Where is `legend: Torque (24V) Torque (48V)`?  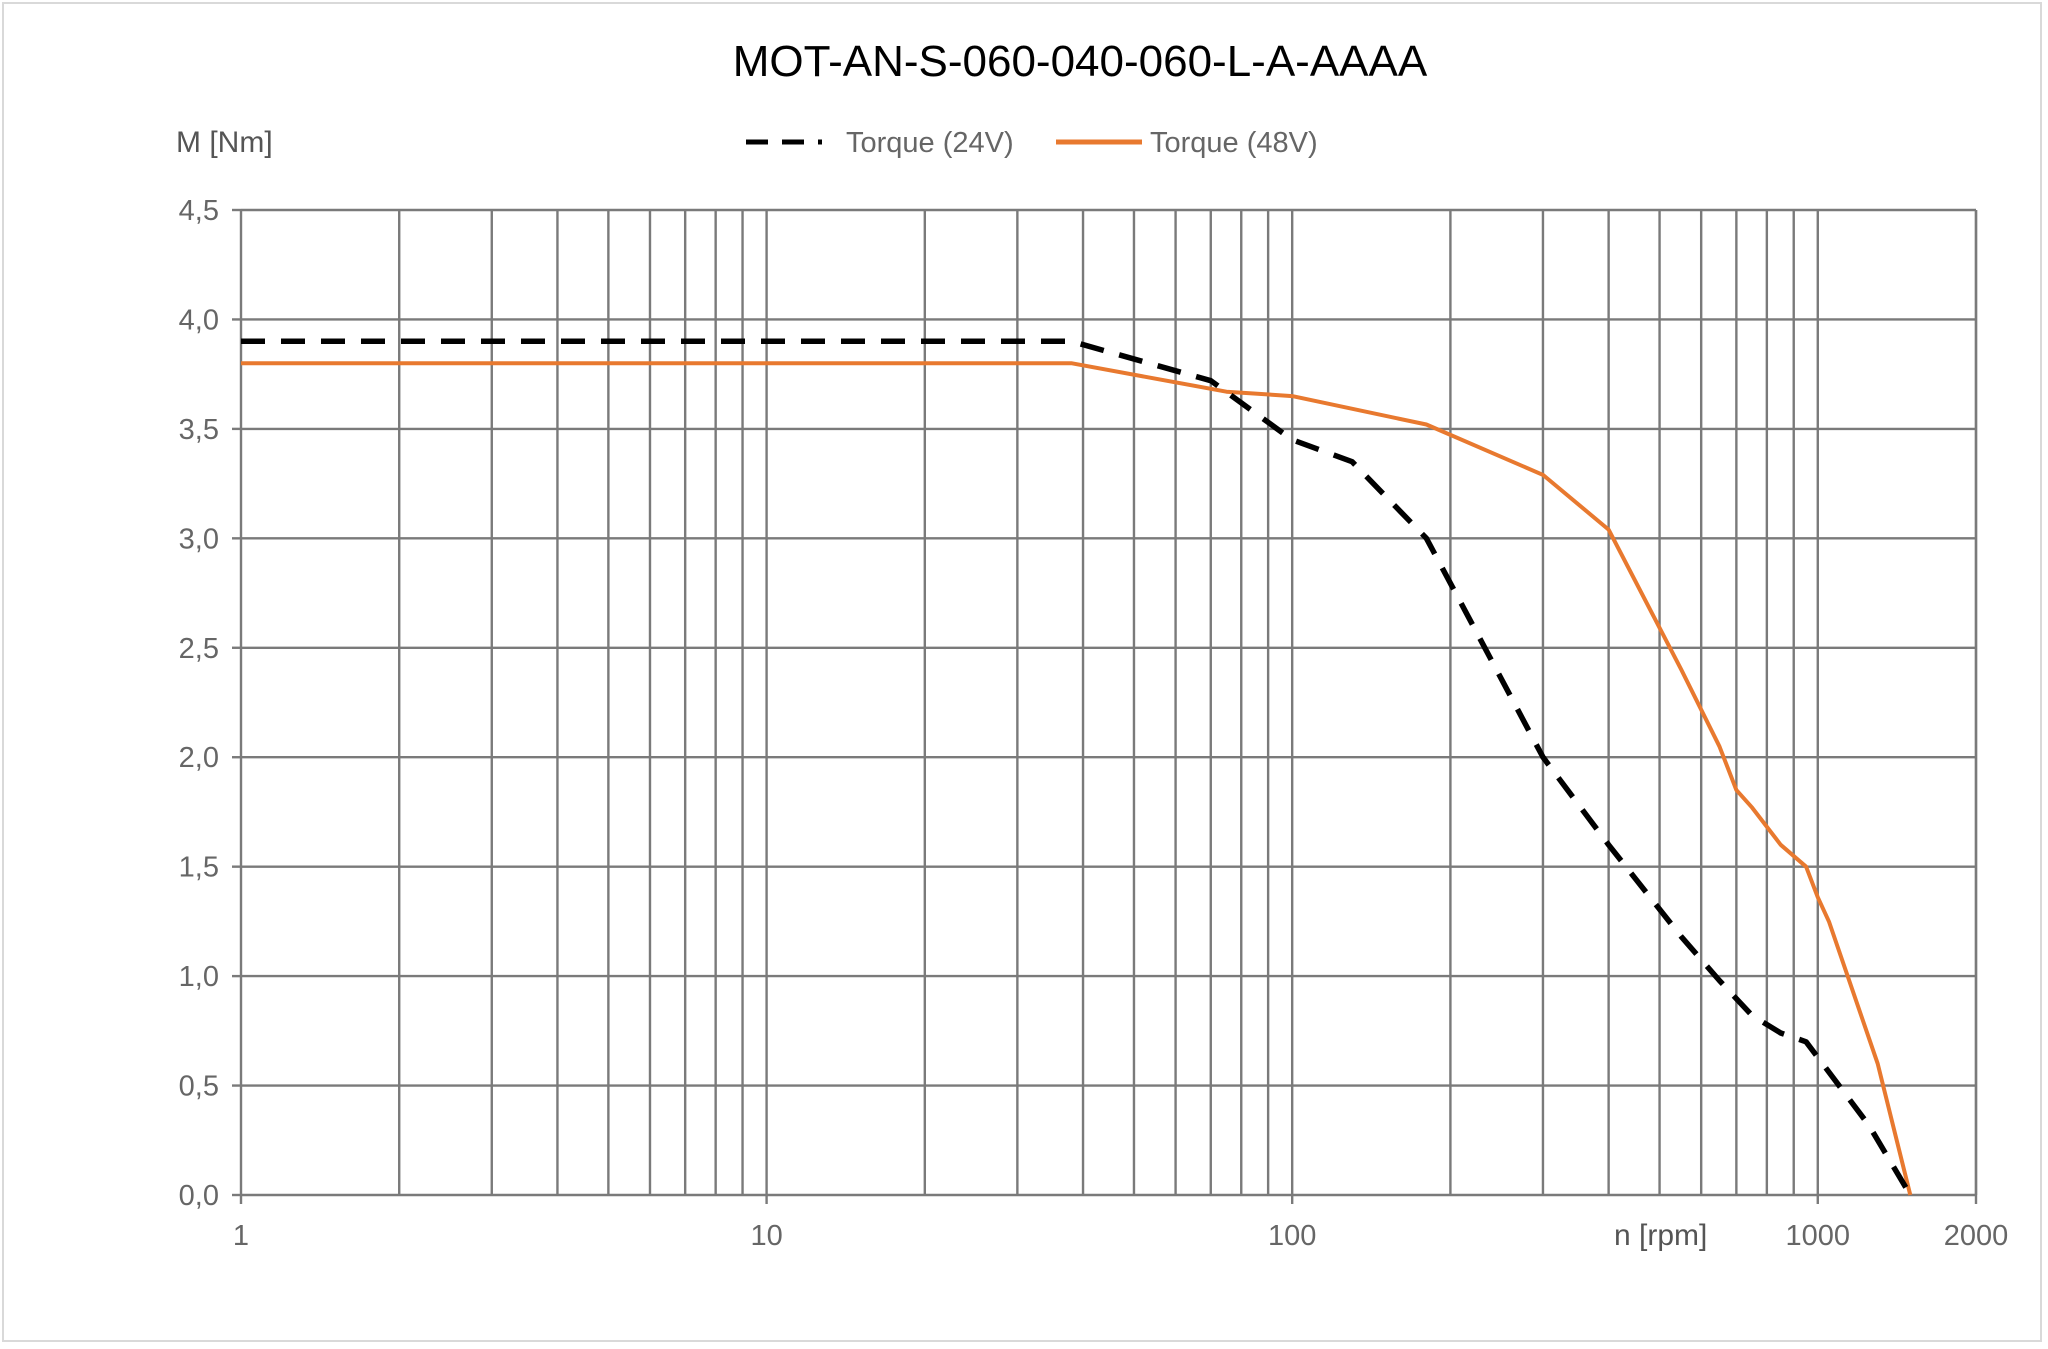 legend: Torque (24V) Torque (48V) is located at coordinates (1032, 143).